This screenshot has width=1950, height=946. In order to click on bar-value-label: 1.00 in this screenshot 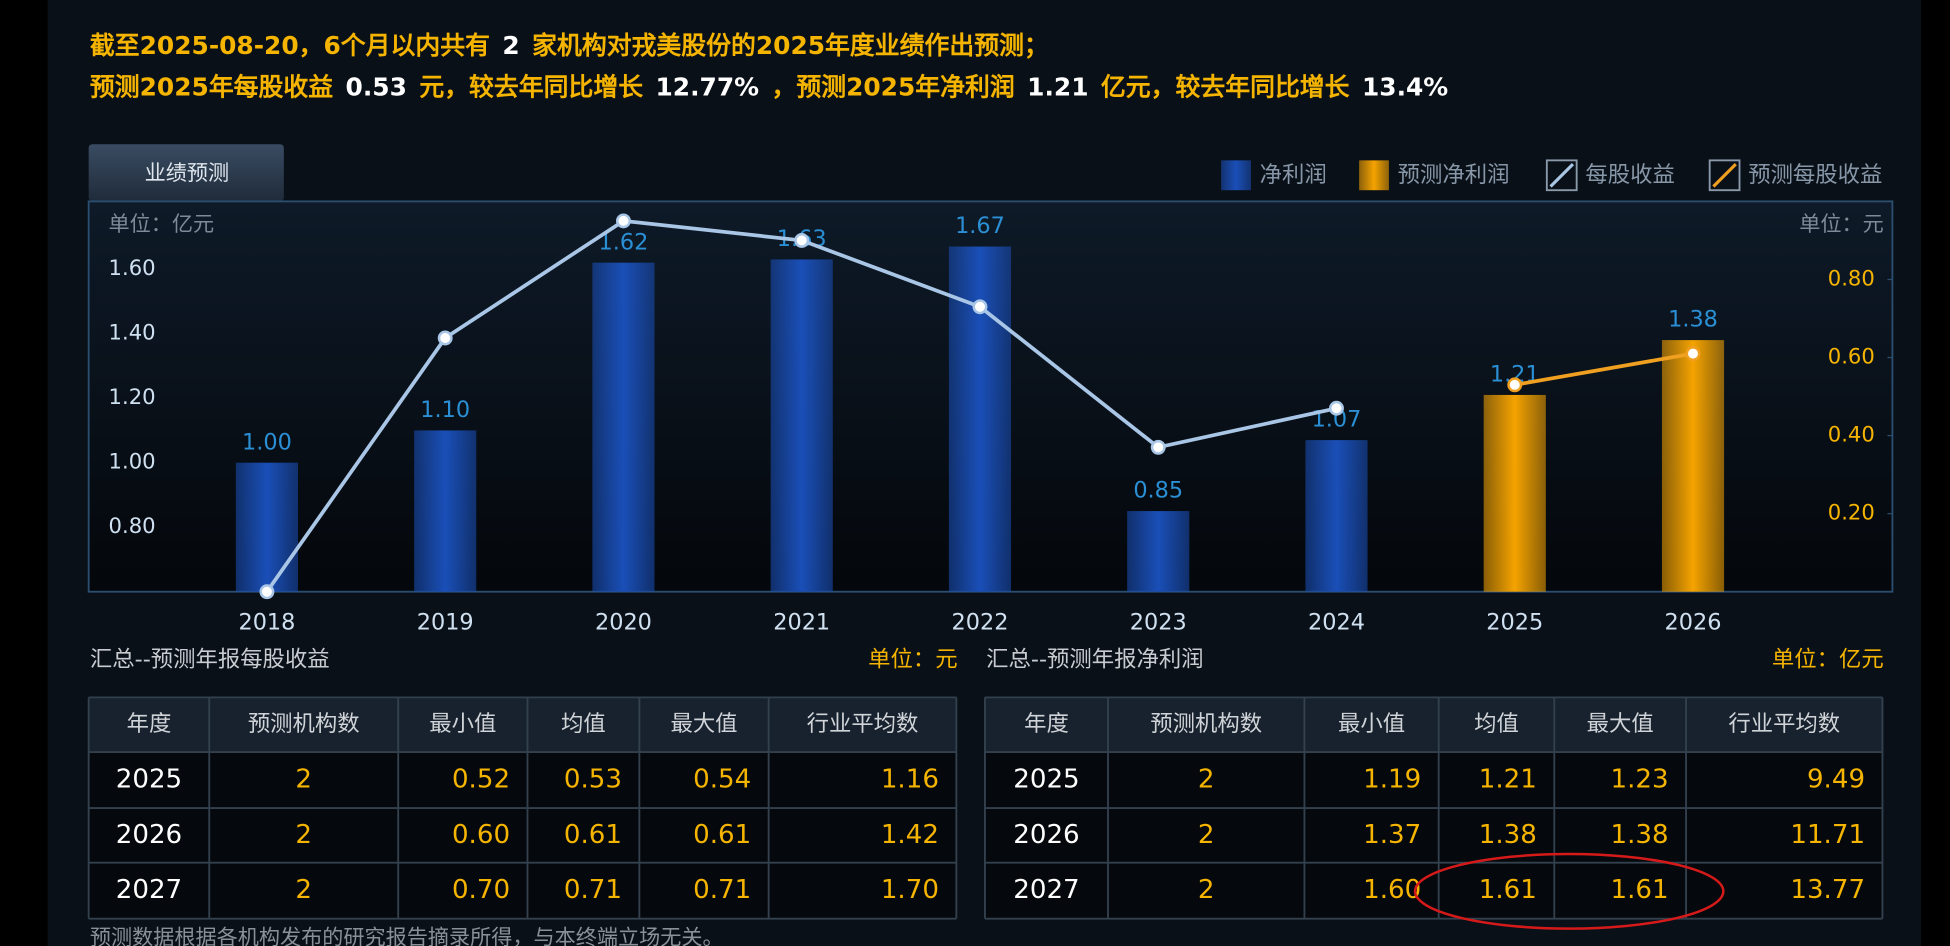, I will do `click(267, 442)`.